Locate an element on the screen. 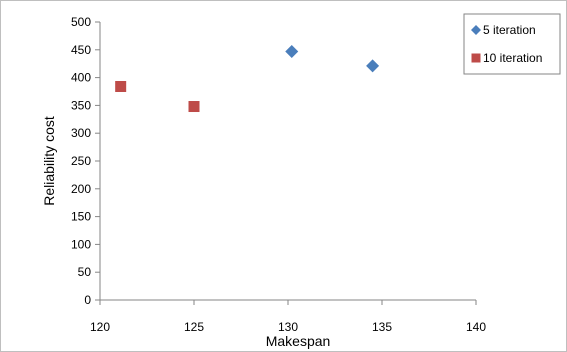  y-tick-label: 100 is located at coordinates (81, 244).